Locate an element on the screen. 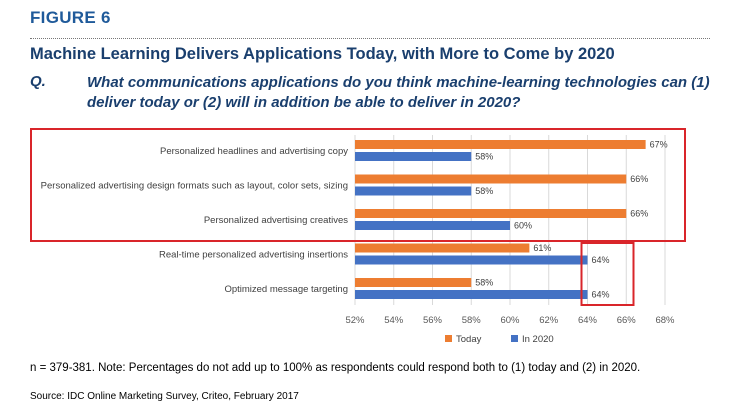 This screenshot has height=418, width=740. highlight-box-2020-gains is located at coordinates (607, 274).